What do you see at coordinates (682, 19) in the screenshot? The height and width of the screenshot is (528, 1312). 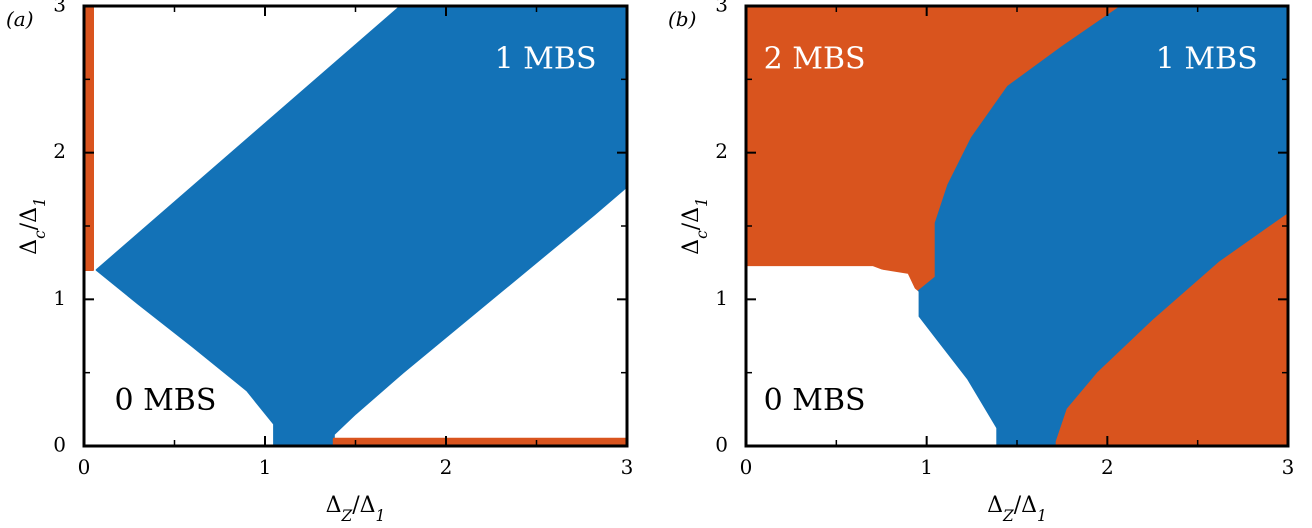 I see `panel-label: (b)` at bounding box center [682, 19].